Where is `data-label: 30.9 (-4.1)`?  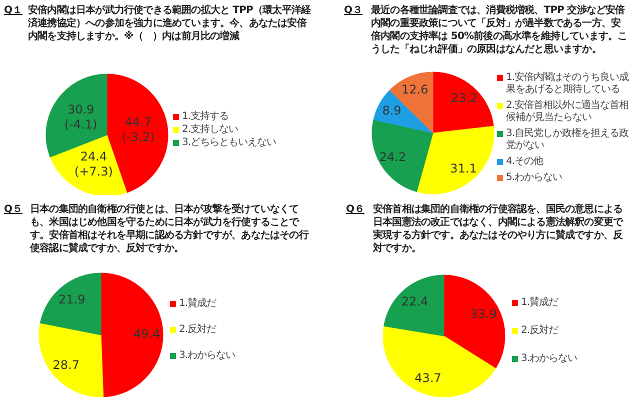 data-label: 30.9 (-4.1) is located at coordinates (81, 117).